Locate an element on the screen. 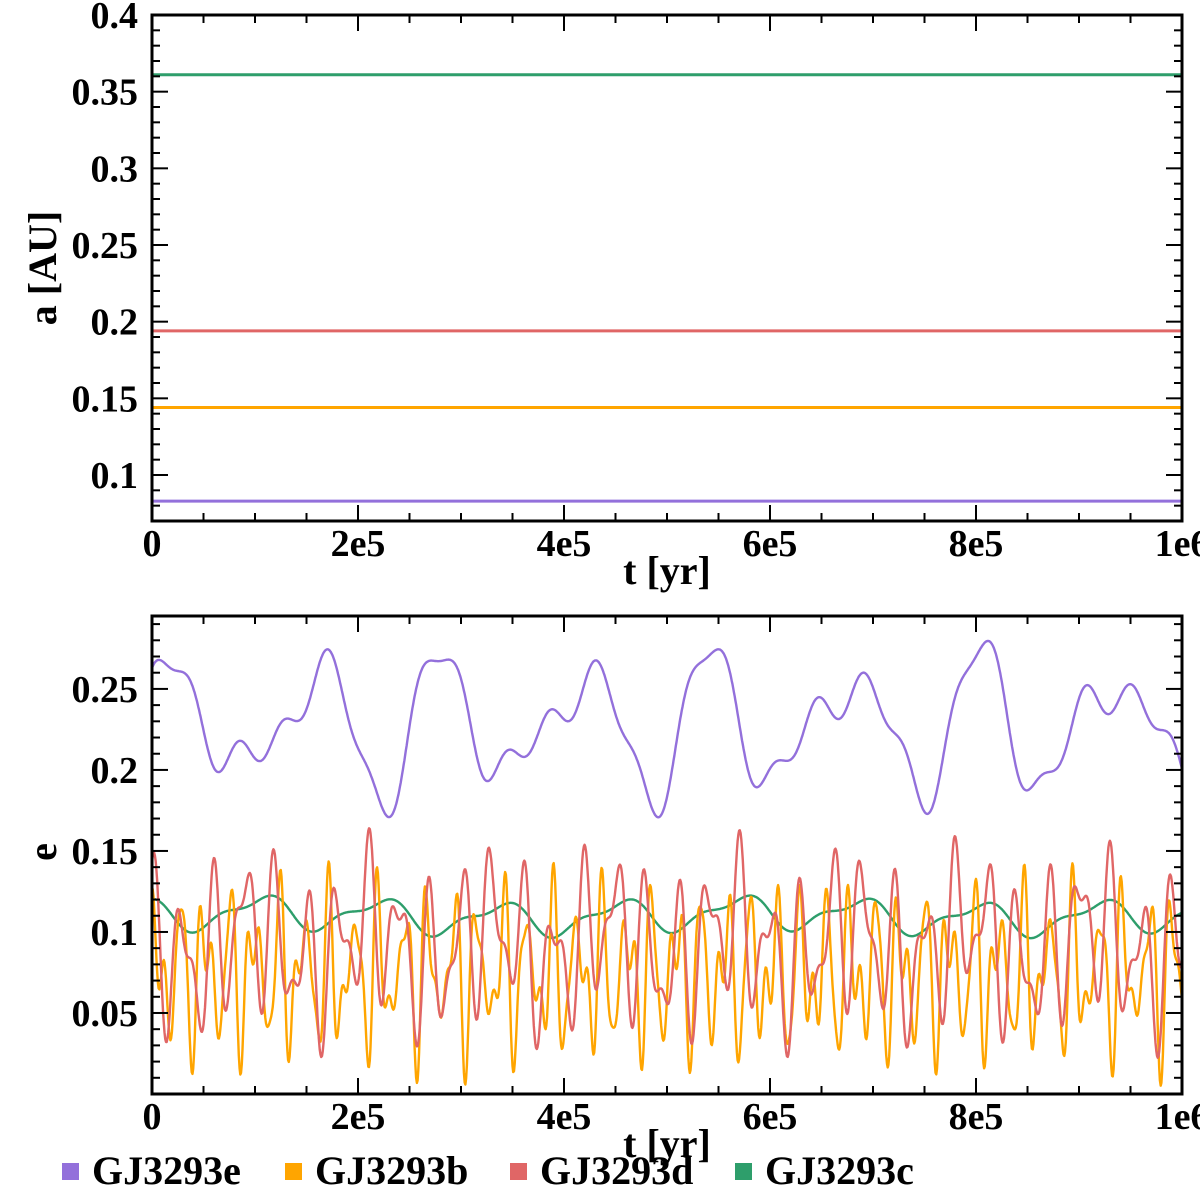 The image size is (1200, 1200). a-ytick-label: 0.25 is located at coordinates (105, 246).